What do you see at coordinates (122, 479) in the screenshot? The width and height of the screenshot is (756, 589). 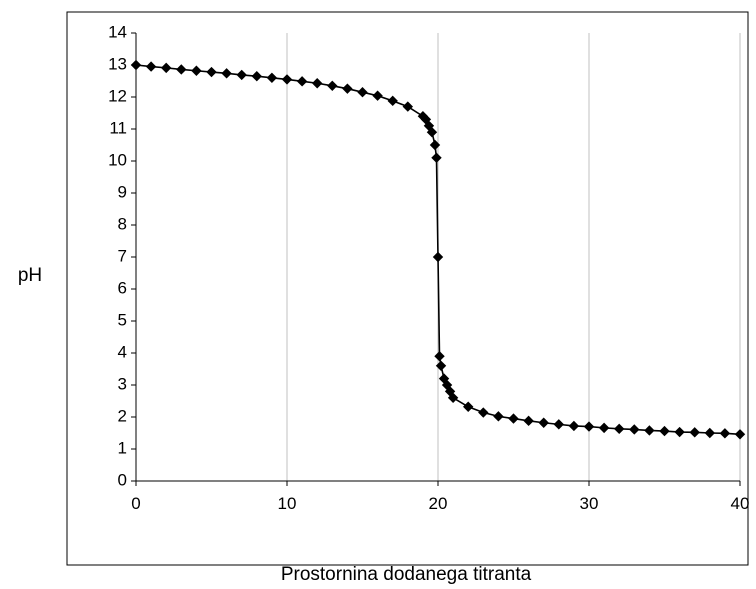 I see `y-tick-label: 0` at bounding box center [122, 479].